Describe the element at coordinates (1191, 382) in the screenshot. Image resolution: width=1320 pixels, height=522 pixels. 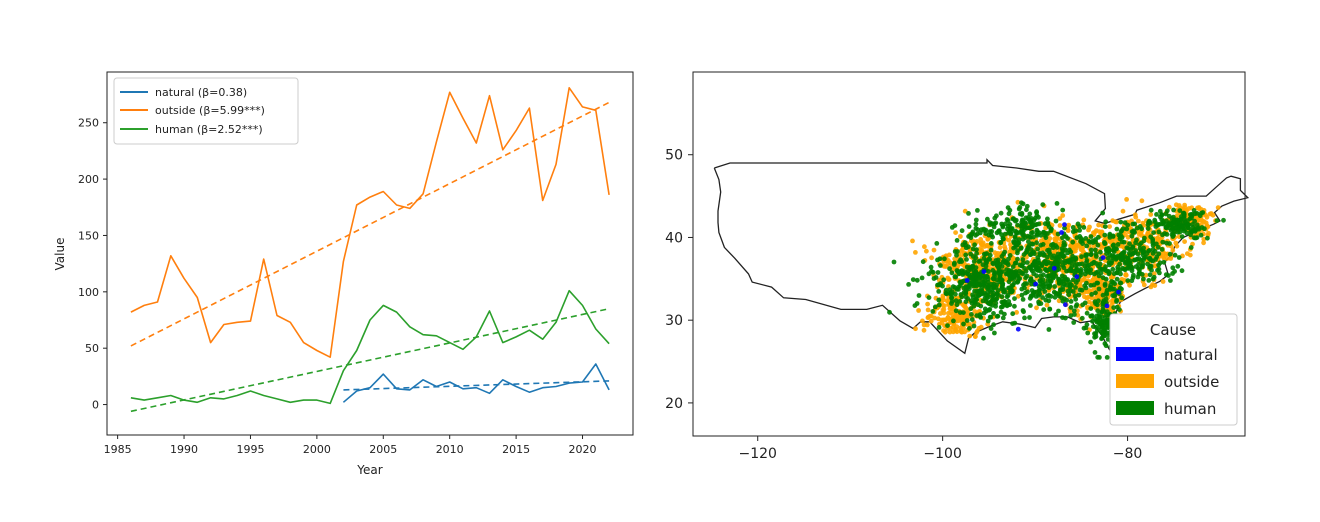
I see `legend-label-outside-cause: outside` at that location.